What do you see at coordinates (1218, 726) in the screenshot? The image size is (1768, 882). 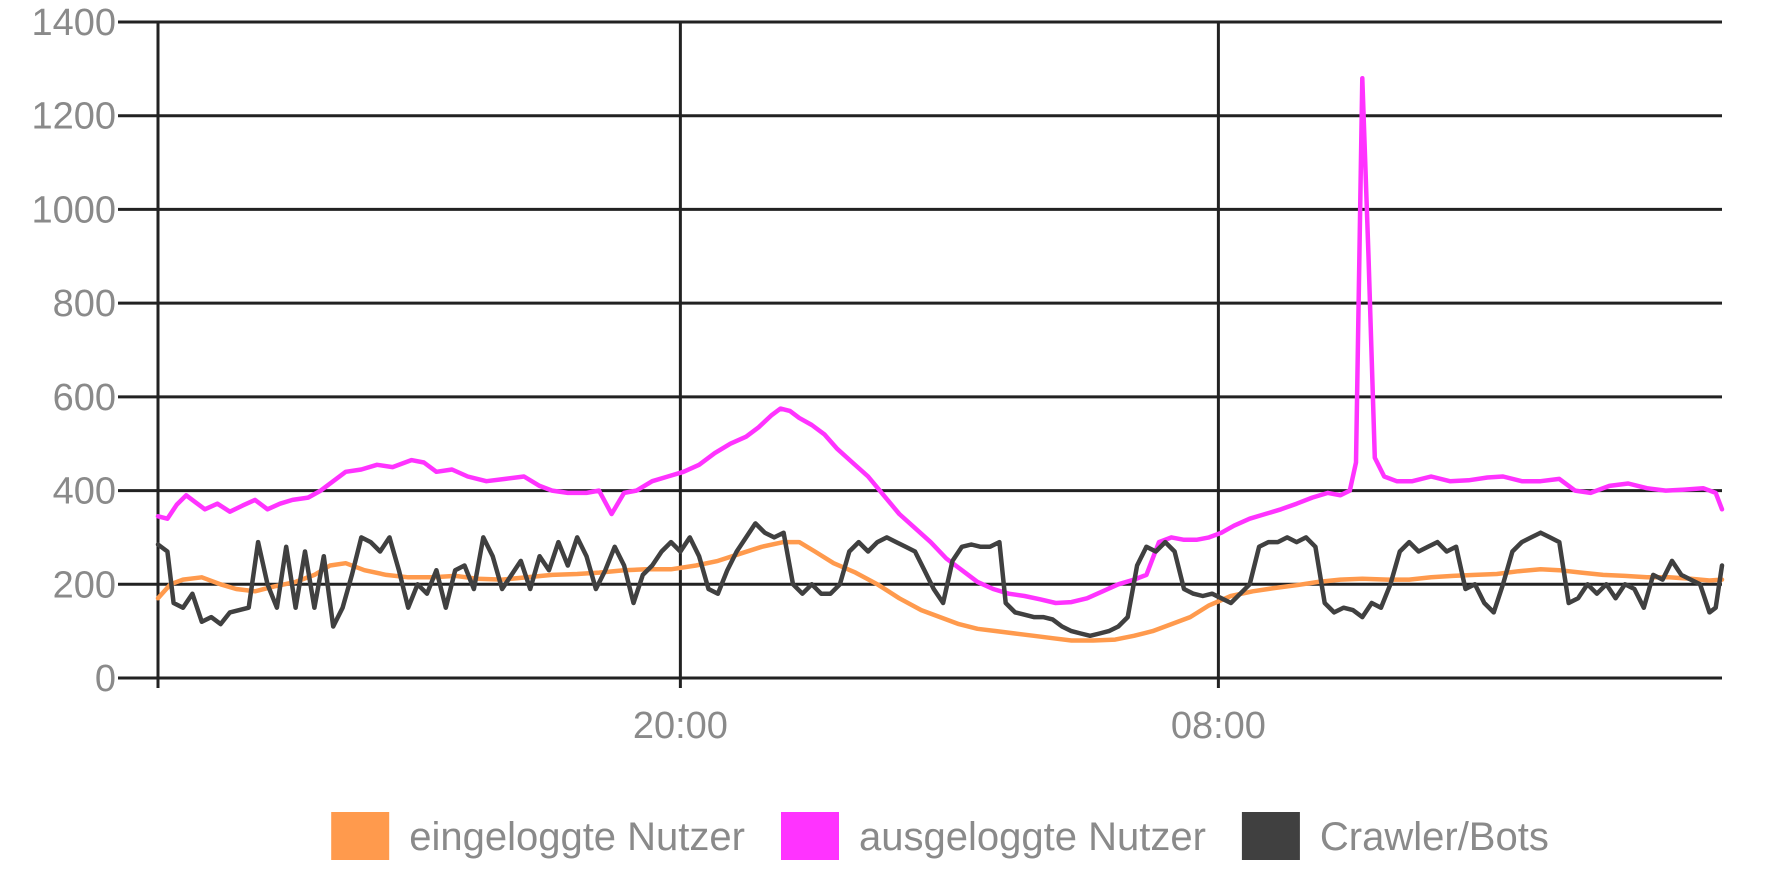 I see `x-tick-label: 08:00` at bounding box center [1218, 726].